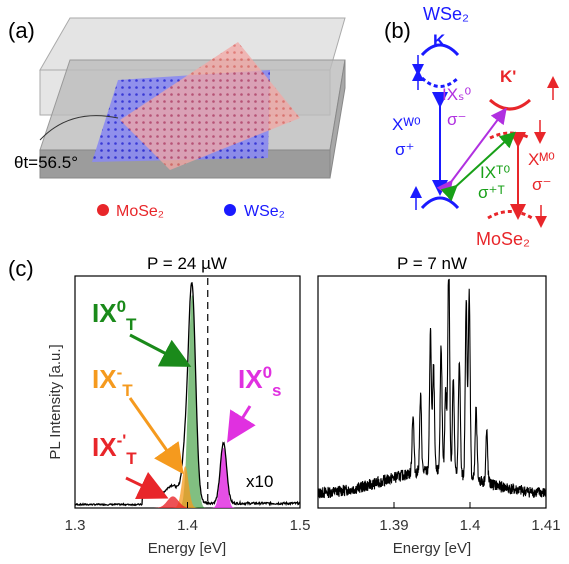 The image size is (569, 564). What do you see at coordinates (260, 381) in the screenshot?
I see `peak-label-ix0s: IX0s` at bounding box center [260, 381].